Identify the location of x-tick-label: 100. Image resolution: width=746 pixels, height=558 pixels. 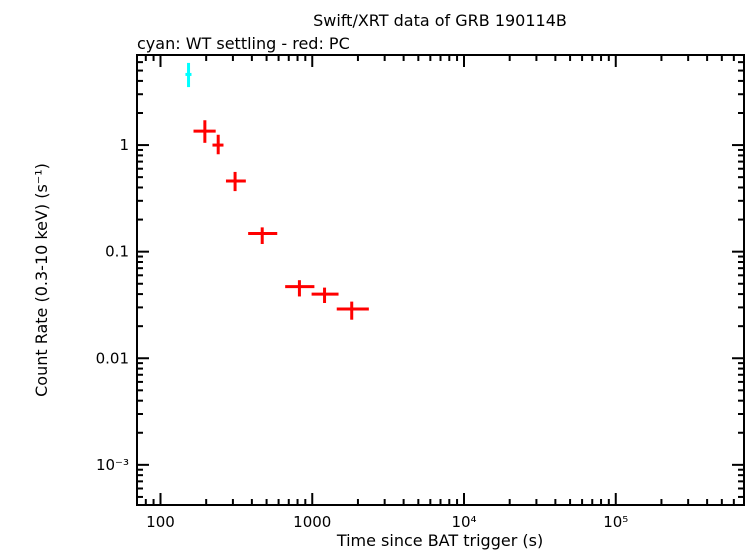
(160, 522).